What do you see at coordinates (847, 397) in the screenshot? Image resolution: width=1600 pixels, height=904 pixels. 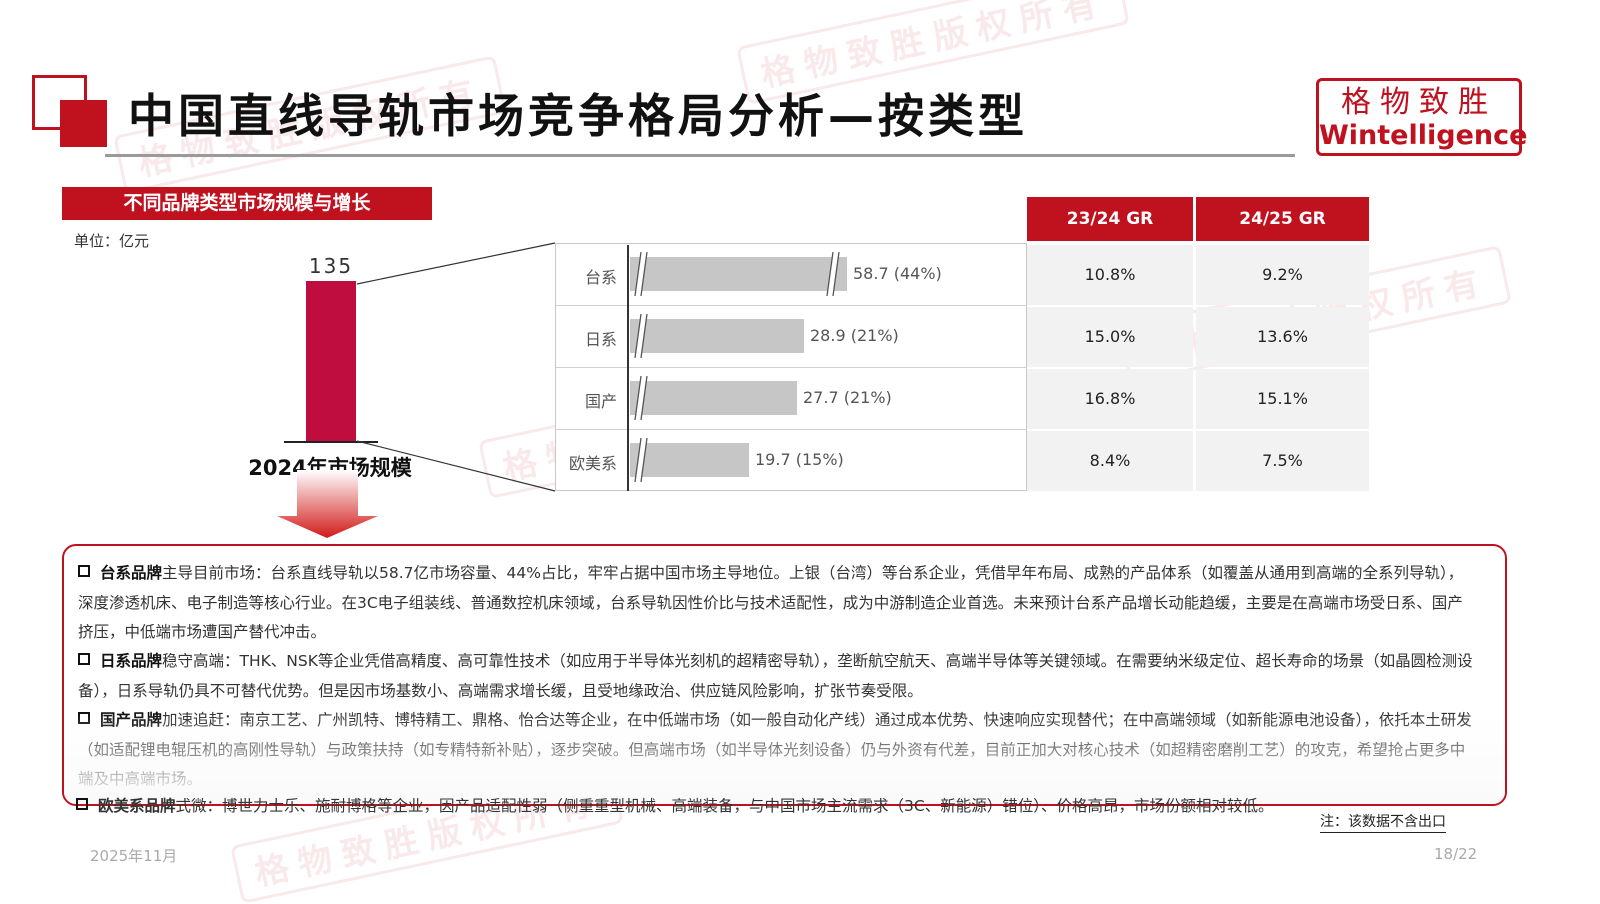 I see `bar-value-label: 27.7 (21%)` at bounding box center [847, 397].